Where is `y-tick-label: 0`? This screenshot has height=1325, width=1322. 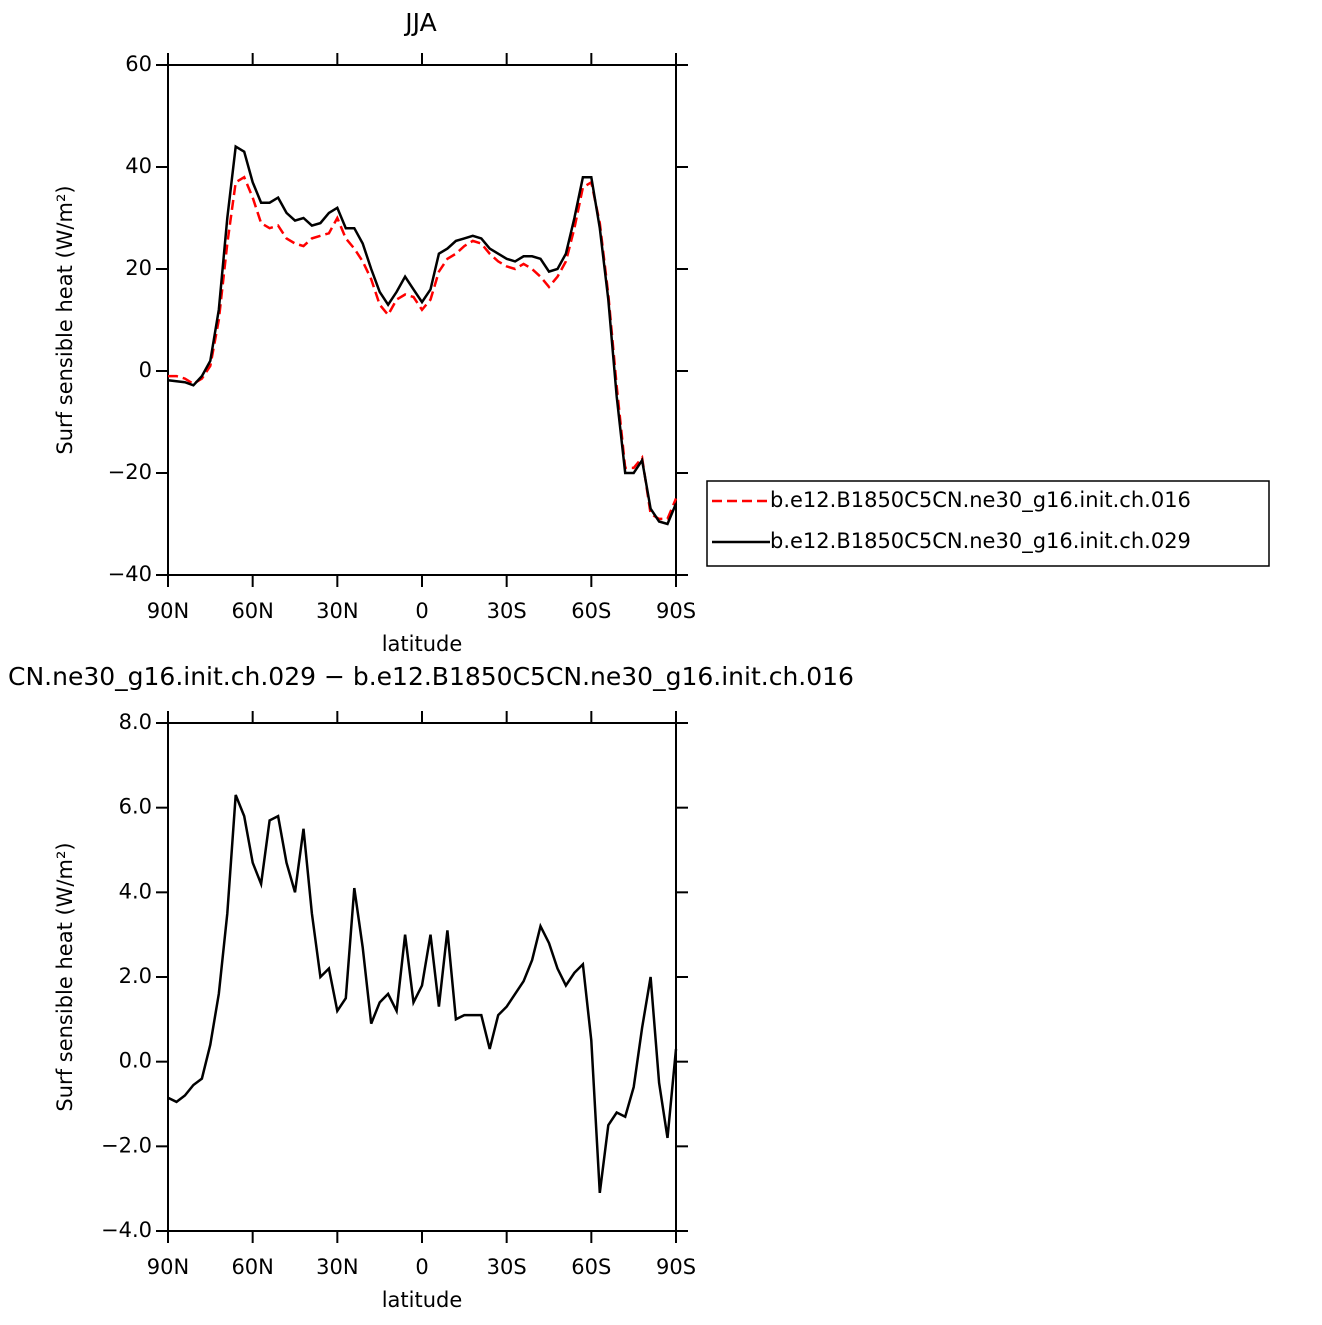
y-tick-label: 0 is located at coordinates (145, 370).